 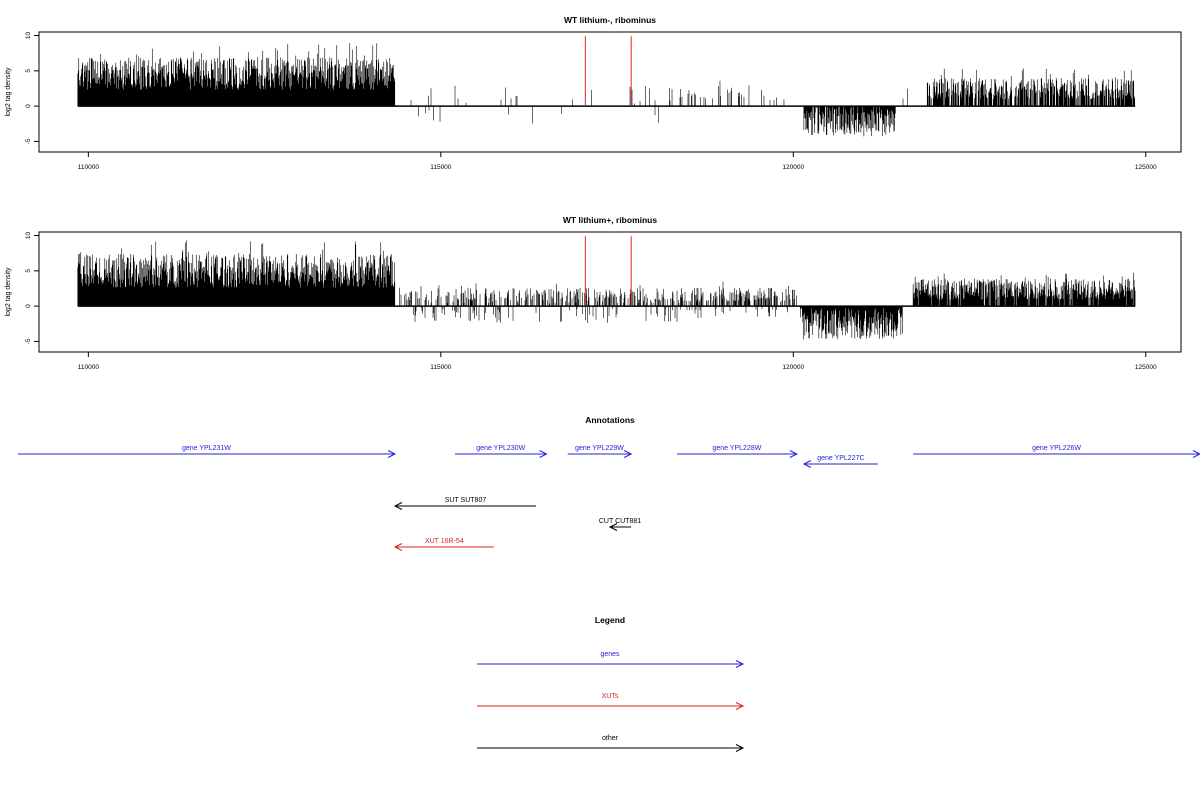 What do you see at coordinates (206, 448) in the screenshot?
I see `annotation-label: gene YPL231W` at bounding box center [206, 448].